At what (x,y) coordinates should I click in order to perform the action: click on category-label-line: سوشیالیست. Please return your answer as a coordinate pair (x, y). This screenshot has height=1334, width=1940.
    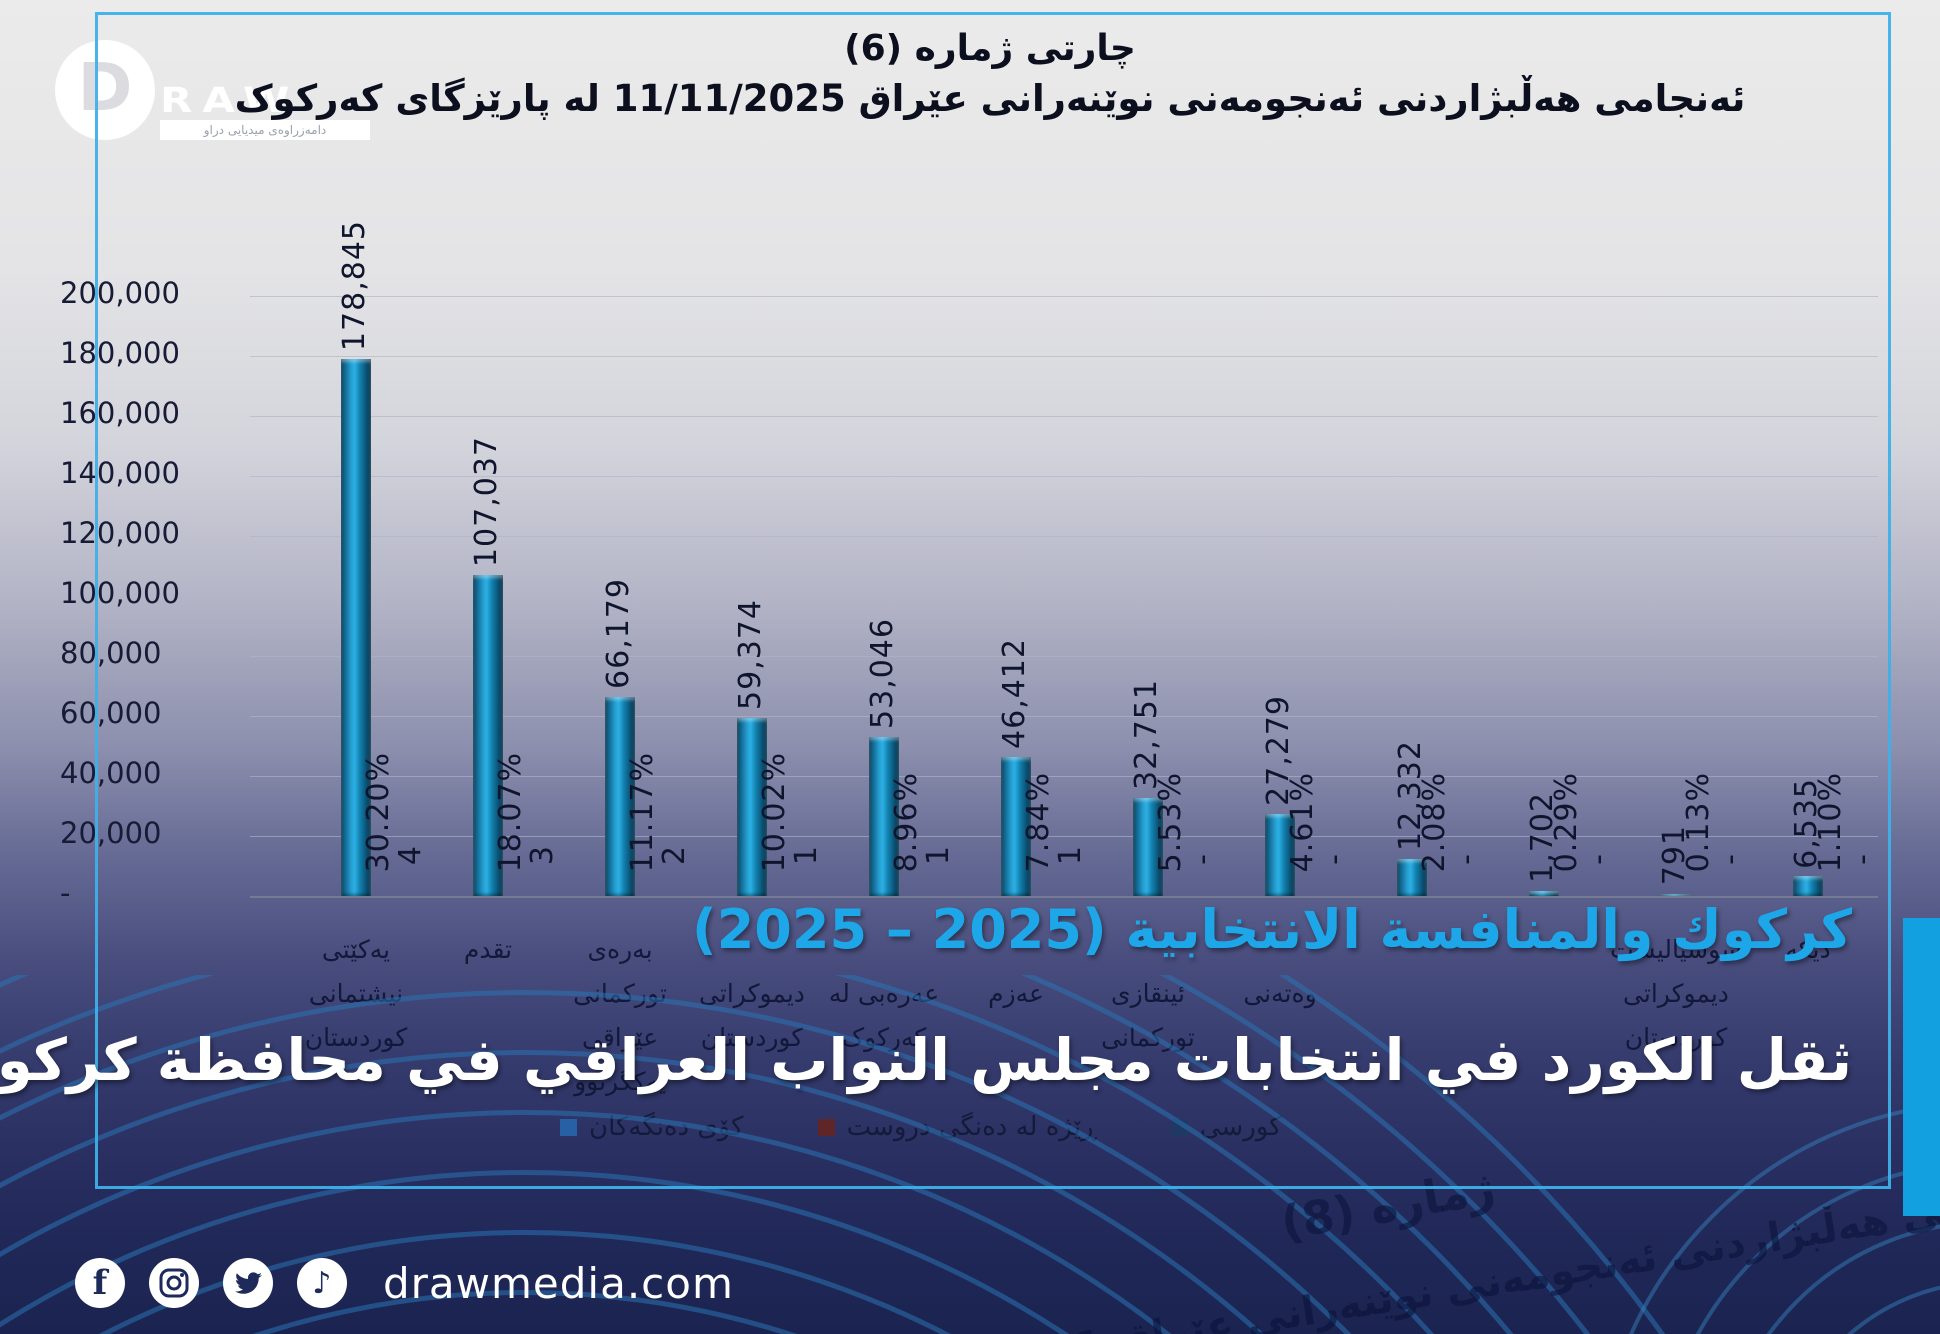
    Looking at the image, I should click on (1676, 949).